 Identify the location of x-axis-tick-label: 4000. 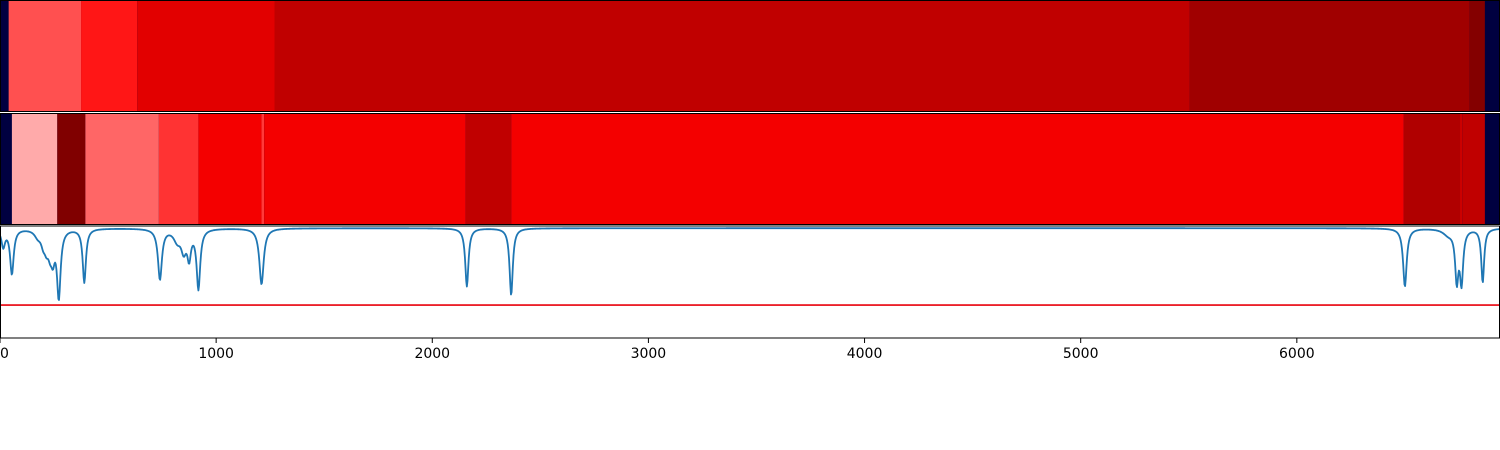
(865, 354).